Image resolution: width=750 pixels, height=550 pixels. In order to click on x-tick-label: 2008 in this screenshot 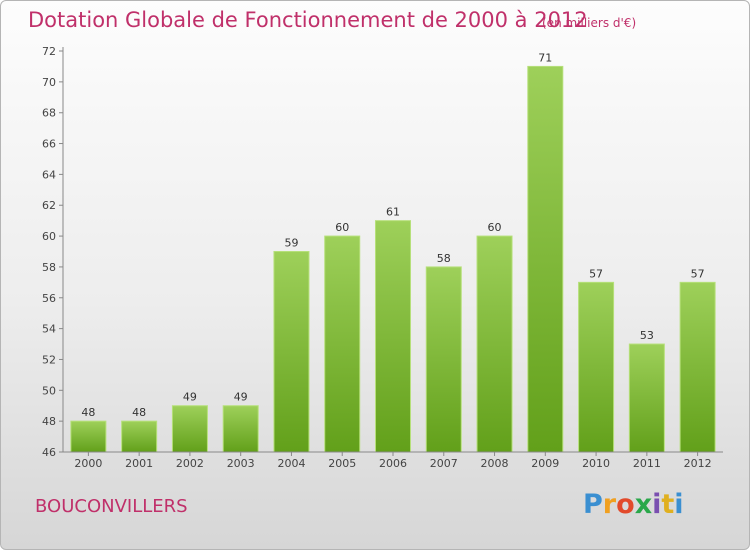, I will do `click(495, 463)`.